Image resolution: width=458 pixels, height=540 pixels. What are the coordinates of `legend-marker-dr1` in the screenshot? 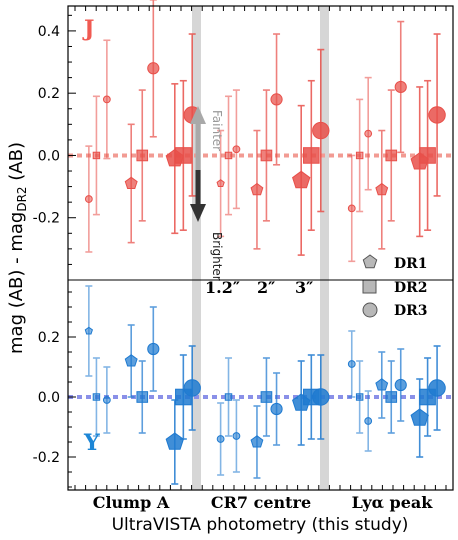 It's located at (370, 261).